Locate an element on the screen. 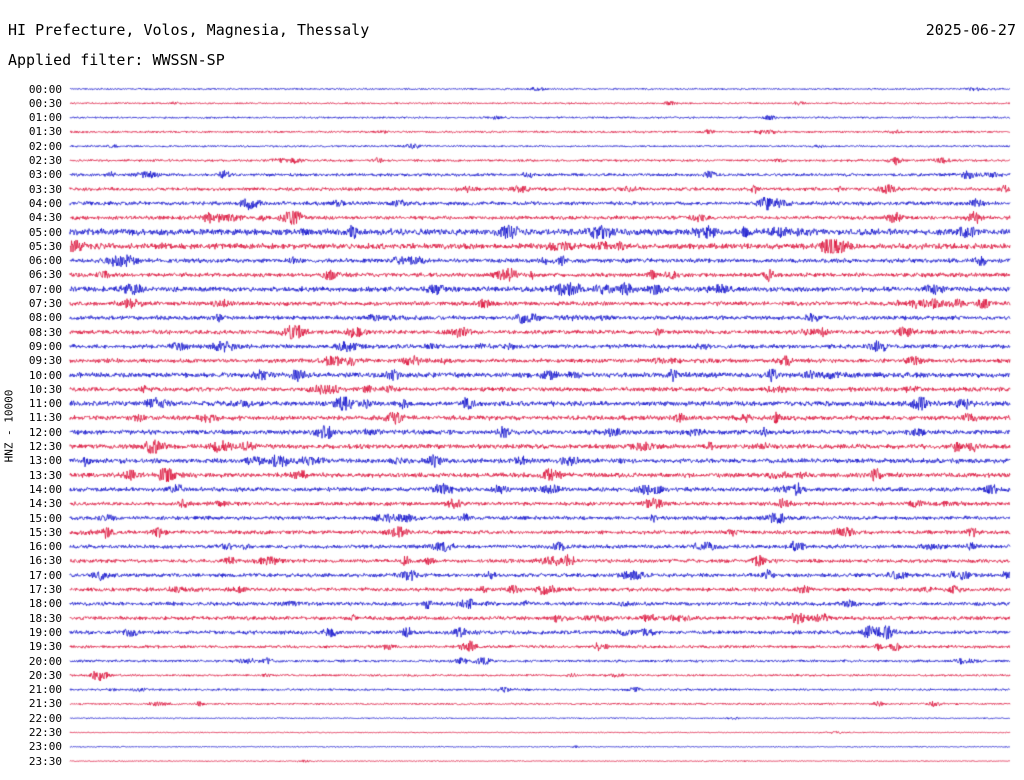 The height and width of the screenshot is (780, 1024). time-label: 13:00 is located at coordinates (45, 461).